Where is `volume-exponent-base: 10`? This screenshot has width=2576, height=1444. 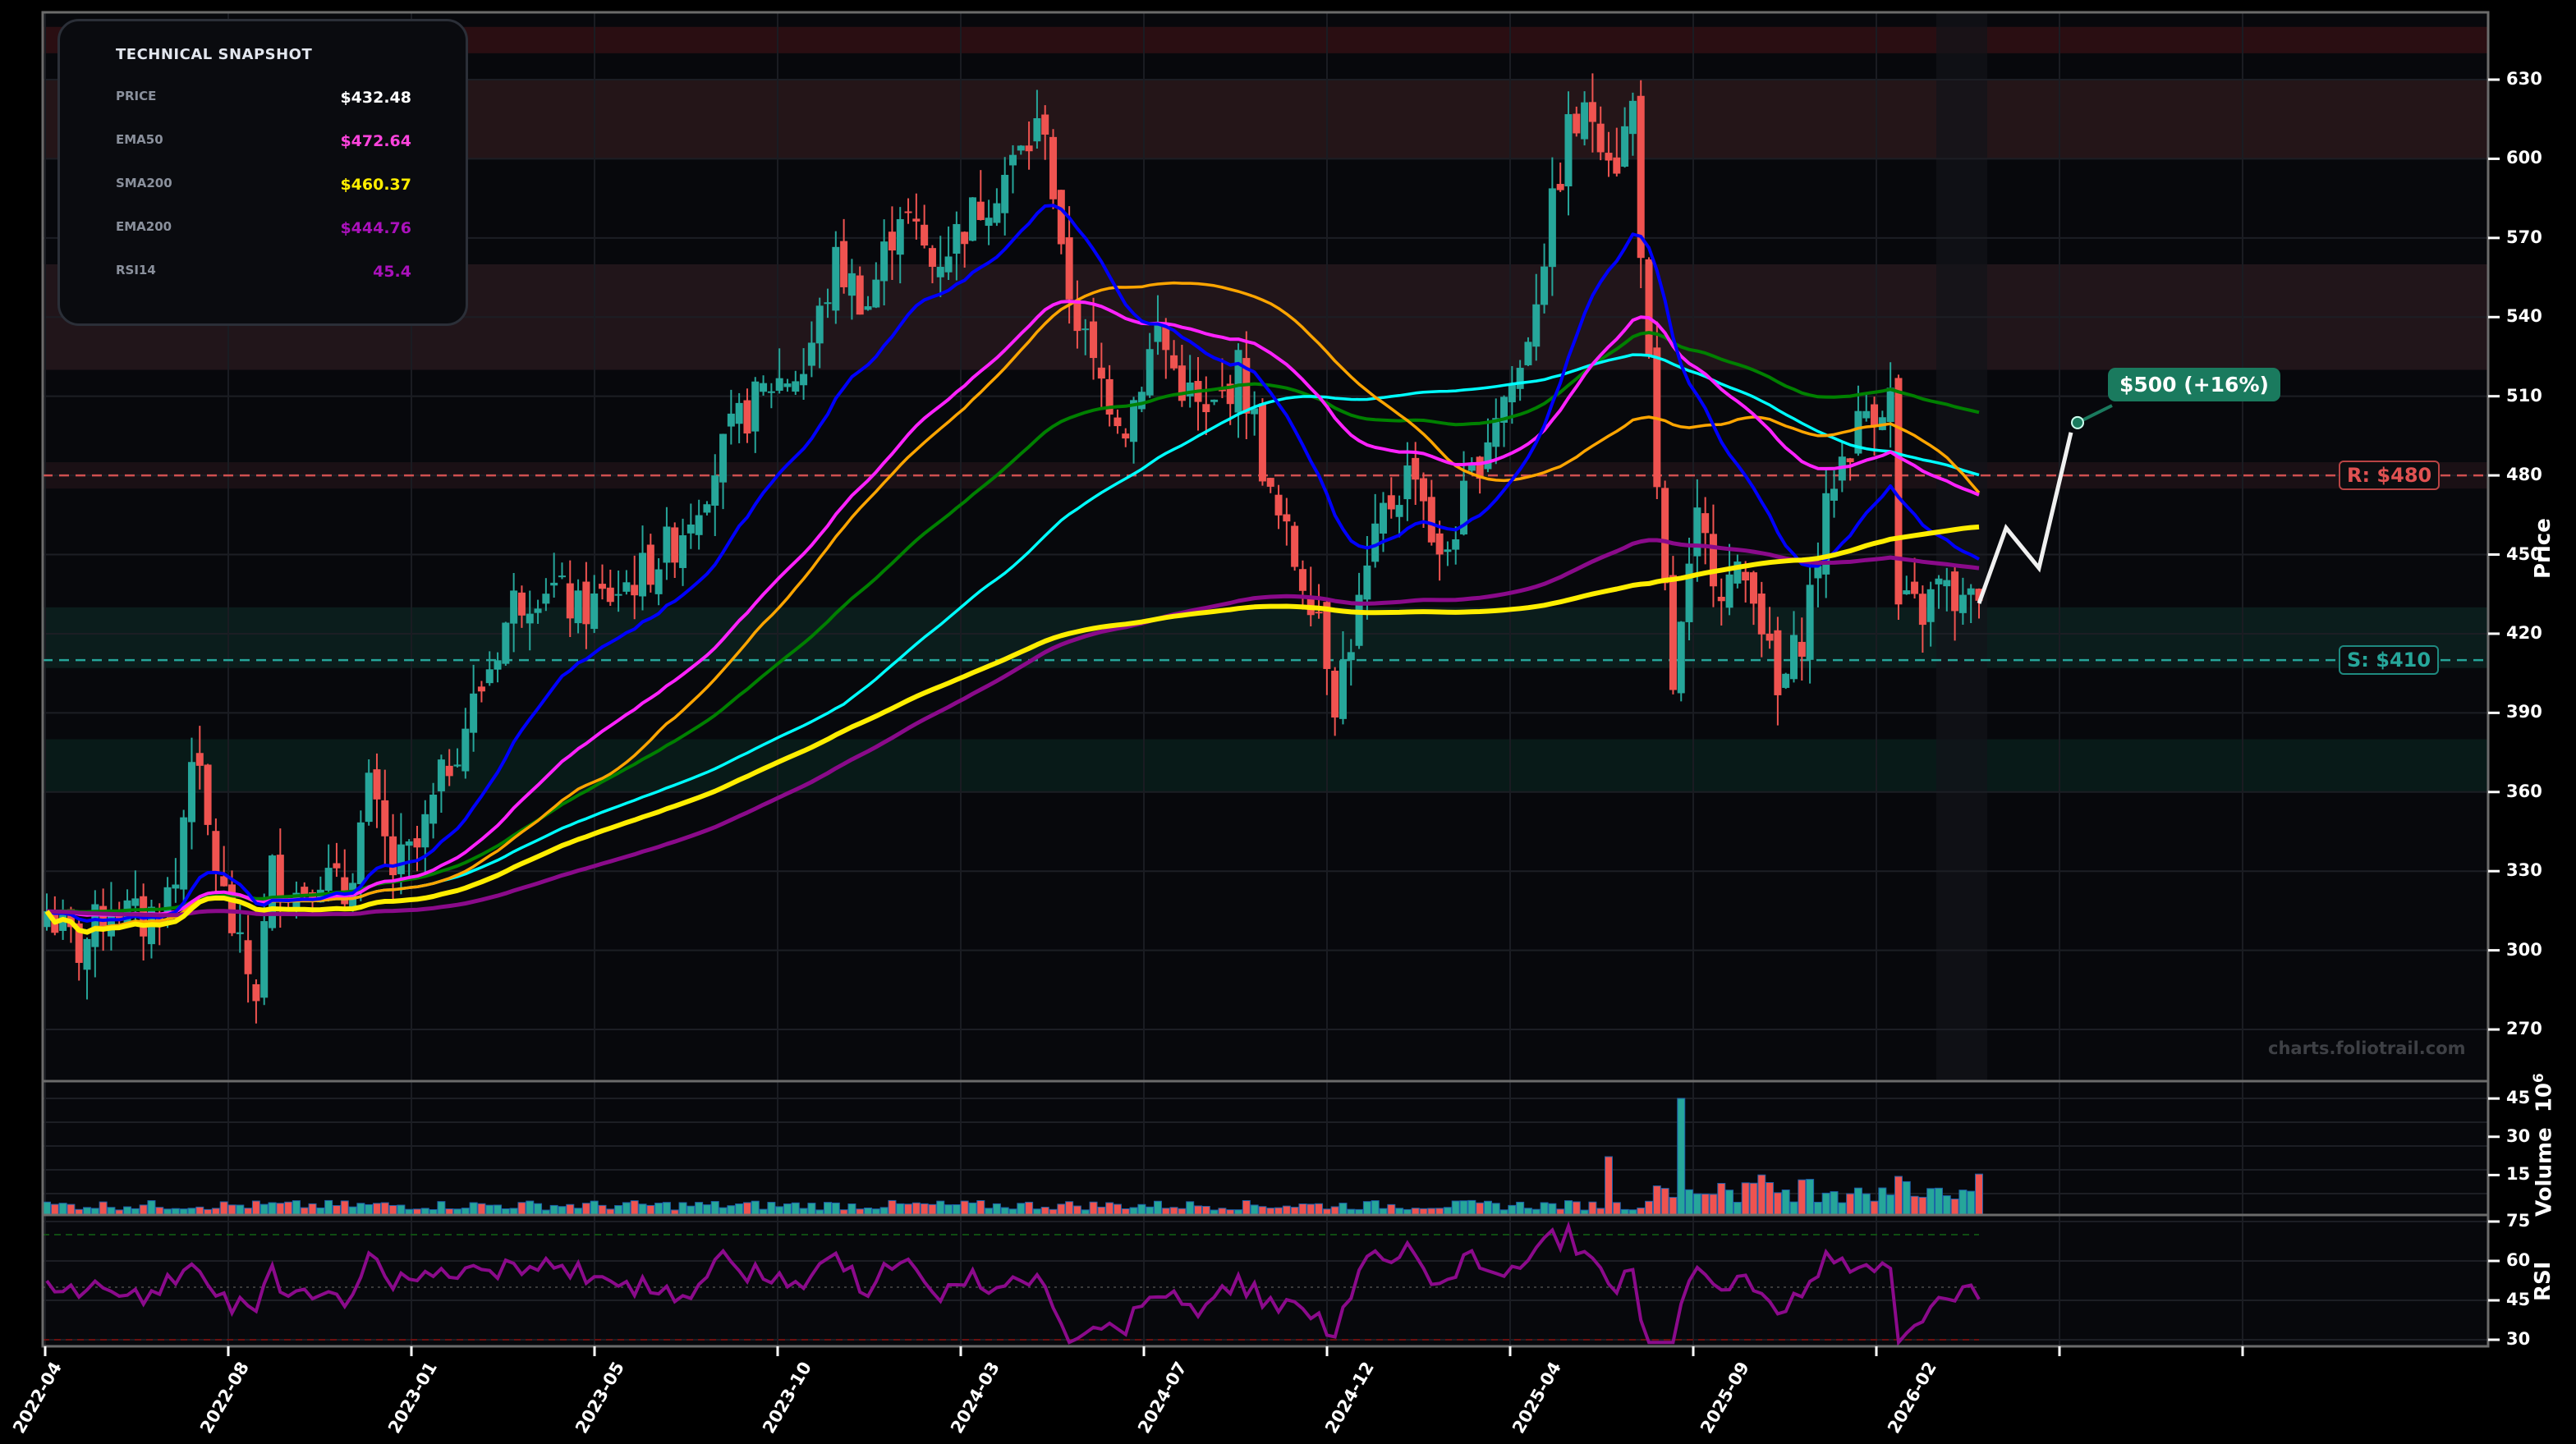
volume-exponent-base: 10 is located at coordinates (2544, 1097).